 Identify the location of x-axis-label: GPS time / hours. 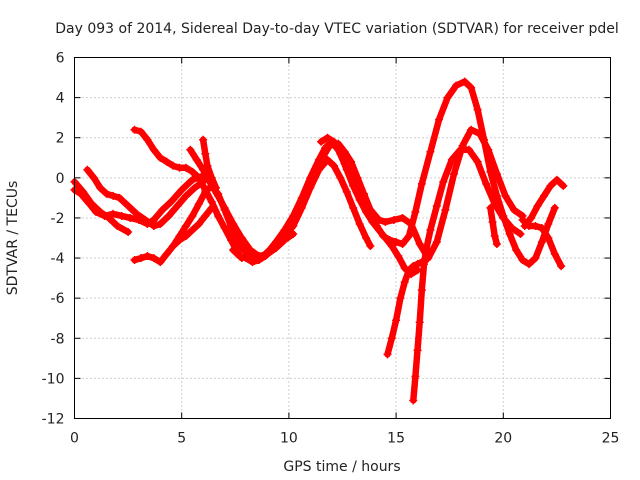
(341, 467).